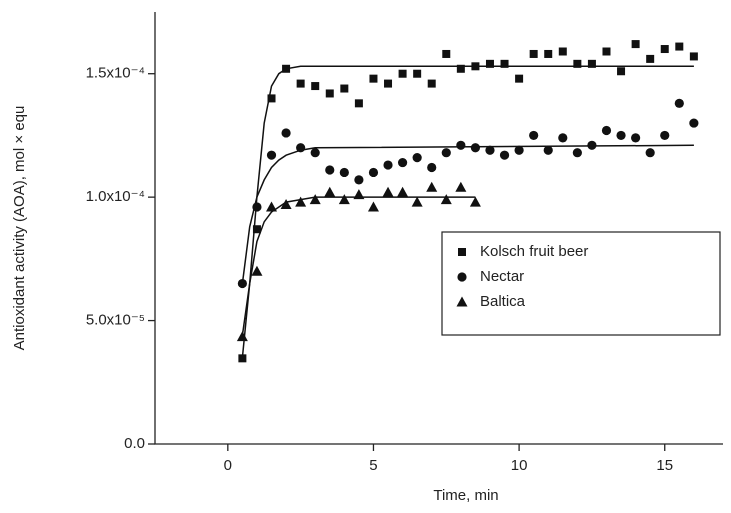 The image size is (731, 513). I want to click on y-tick-label: 1.0x10⁻⁴, so click(115, 196).